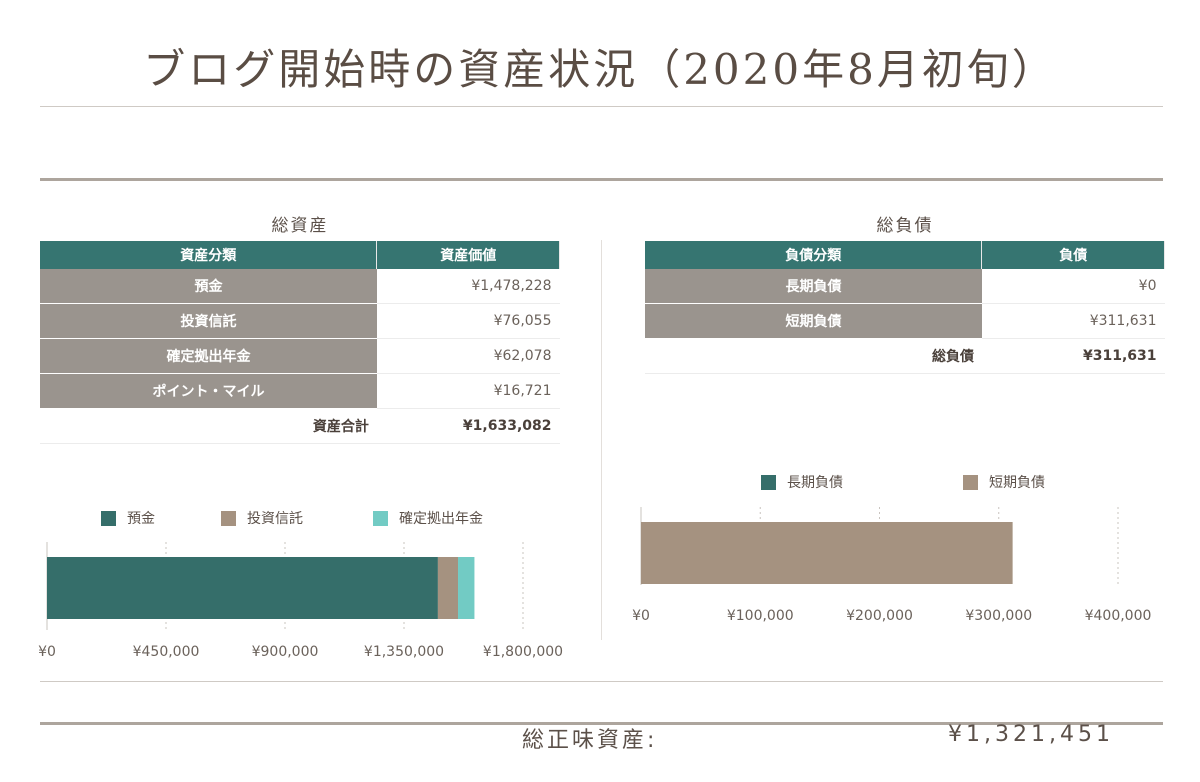  I want to click on liabilities-total-label: 総負債, so click(813, 356).